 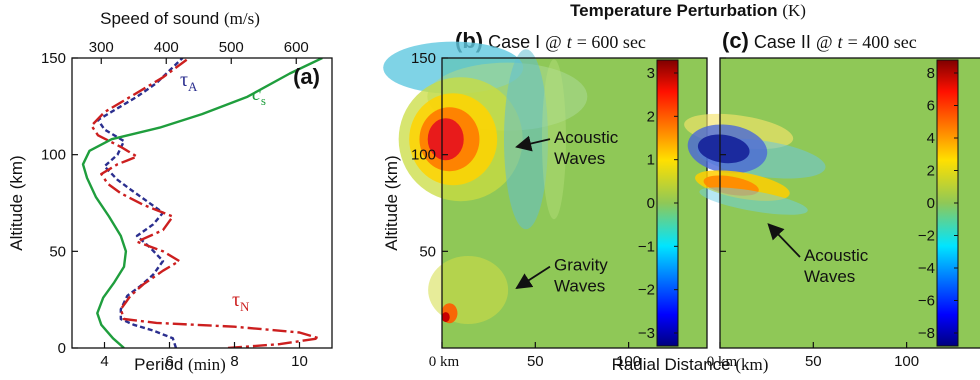 I want to click on panel-c-colorbar-ticks: 8 6 4 2 0 −2 −4 −6 −8, so click(x=938, y=203).